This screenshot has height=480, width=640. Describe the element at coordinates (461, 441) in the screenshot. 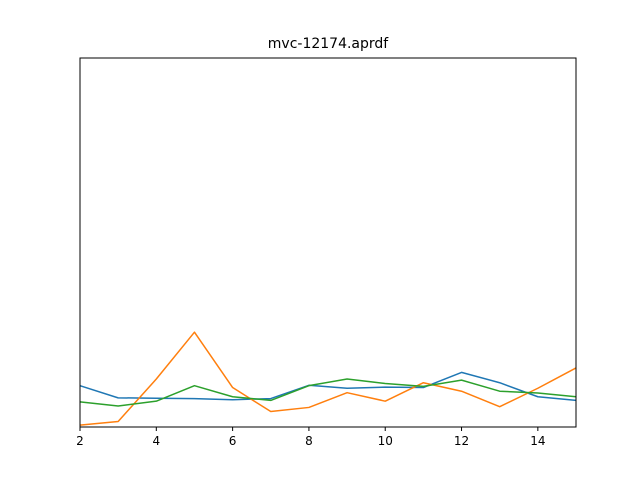

I see `x-tick-label: 12` at that location.